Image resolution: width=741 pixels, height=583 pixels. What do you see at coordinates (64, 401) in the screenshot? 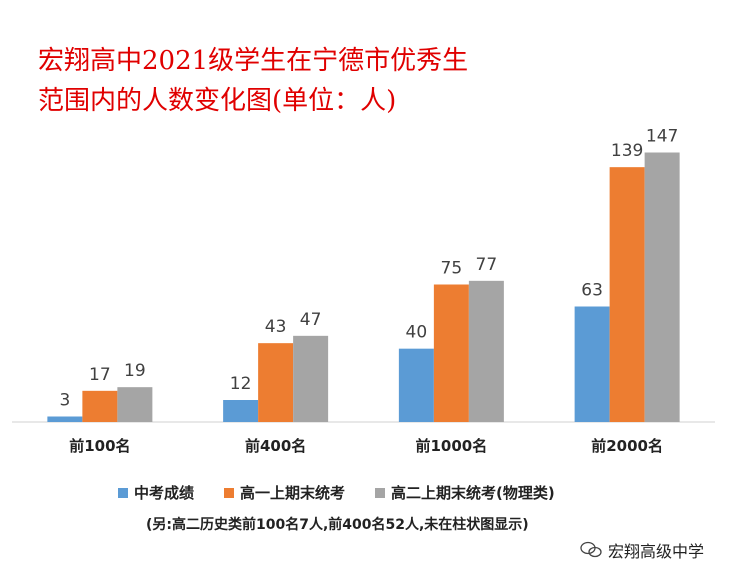
I see `data-label-s0-c0: 3` at bounding box center [64, 401].